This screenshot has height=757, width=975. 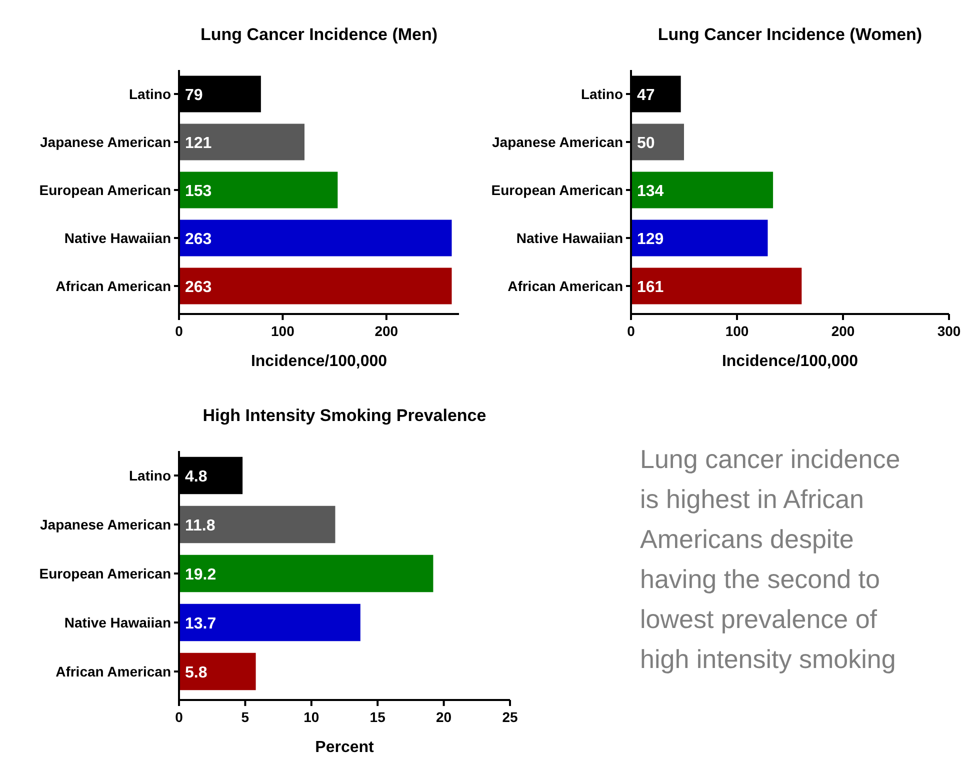 I want to click on data-label: 19.2, so click(x=200, y=575).